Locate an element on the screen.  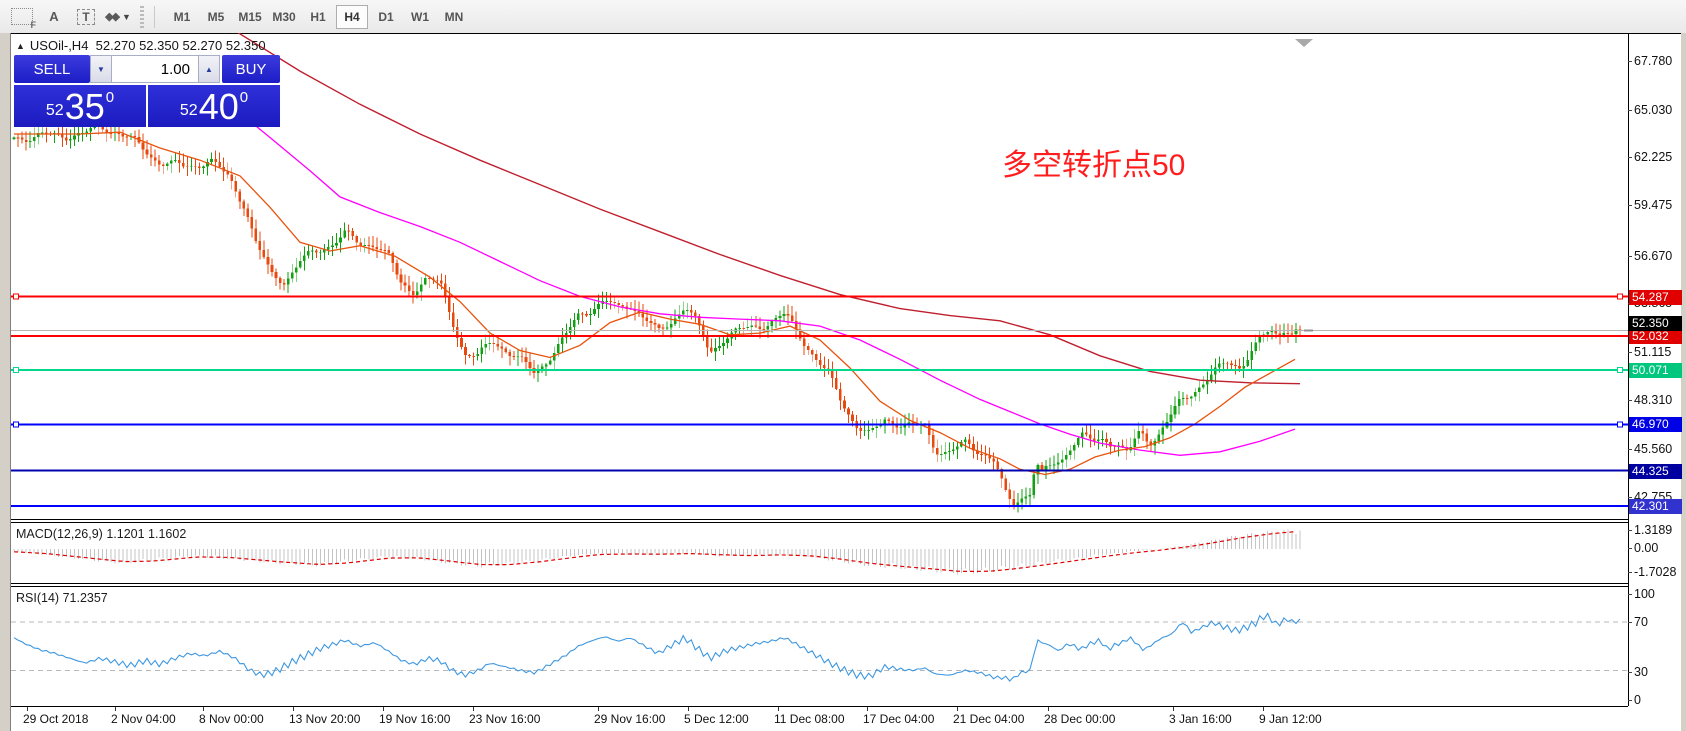
price-badge-50.071: 50.071 is located at coordinates (1655, 370).